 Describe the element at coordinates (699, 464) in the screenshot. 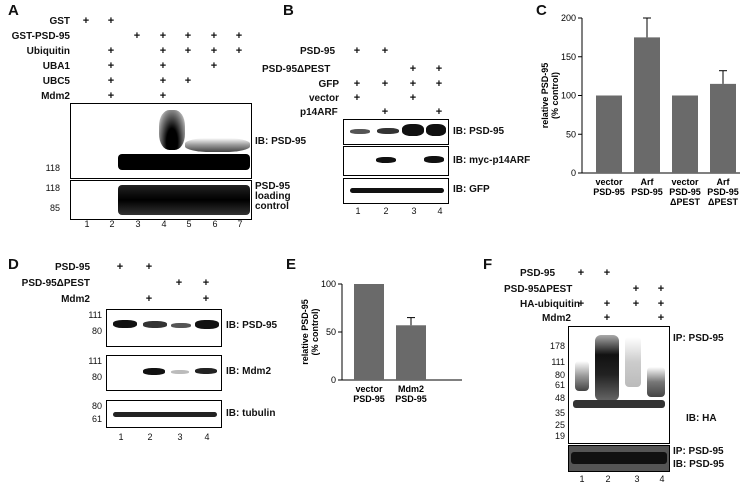

I see `f-ib2: IB: PSD-95` at that location.